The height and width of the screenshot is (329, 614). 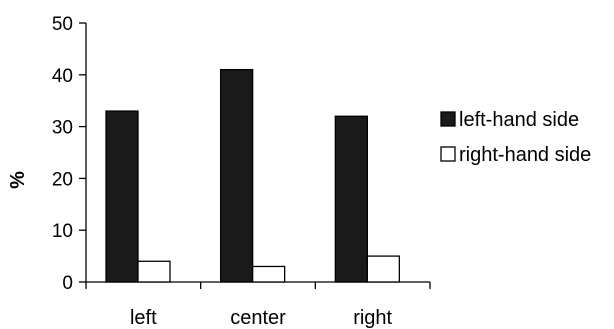 What do you see at coordinates (237, 175) in the screenshot?
I see `bar-center-left-hand-side` at bounding box center [237, 175].